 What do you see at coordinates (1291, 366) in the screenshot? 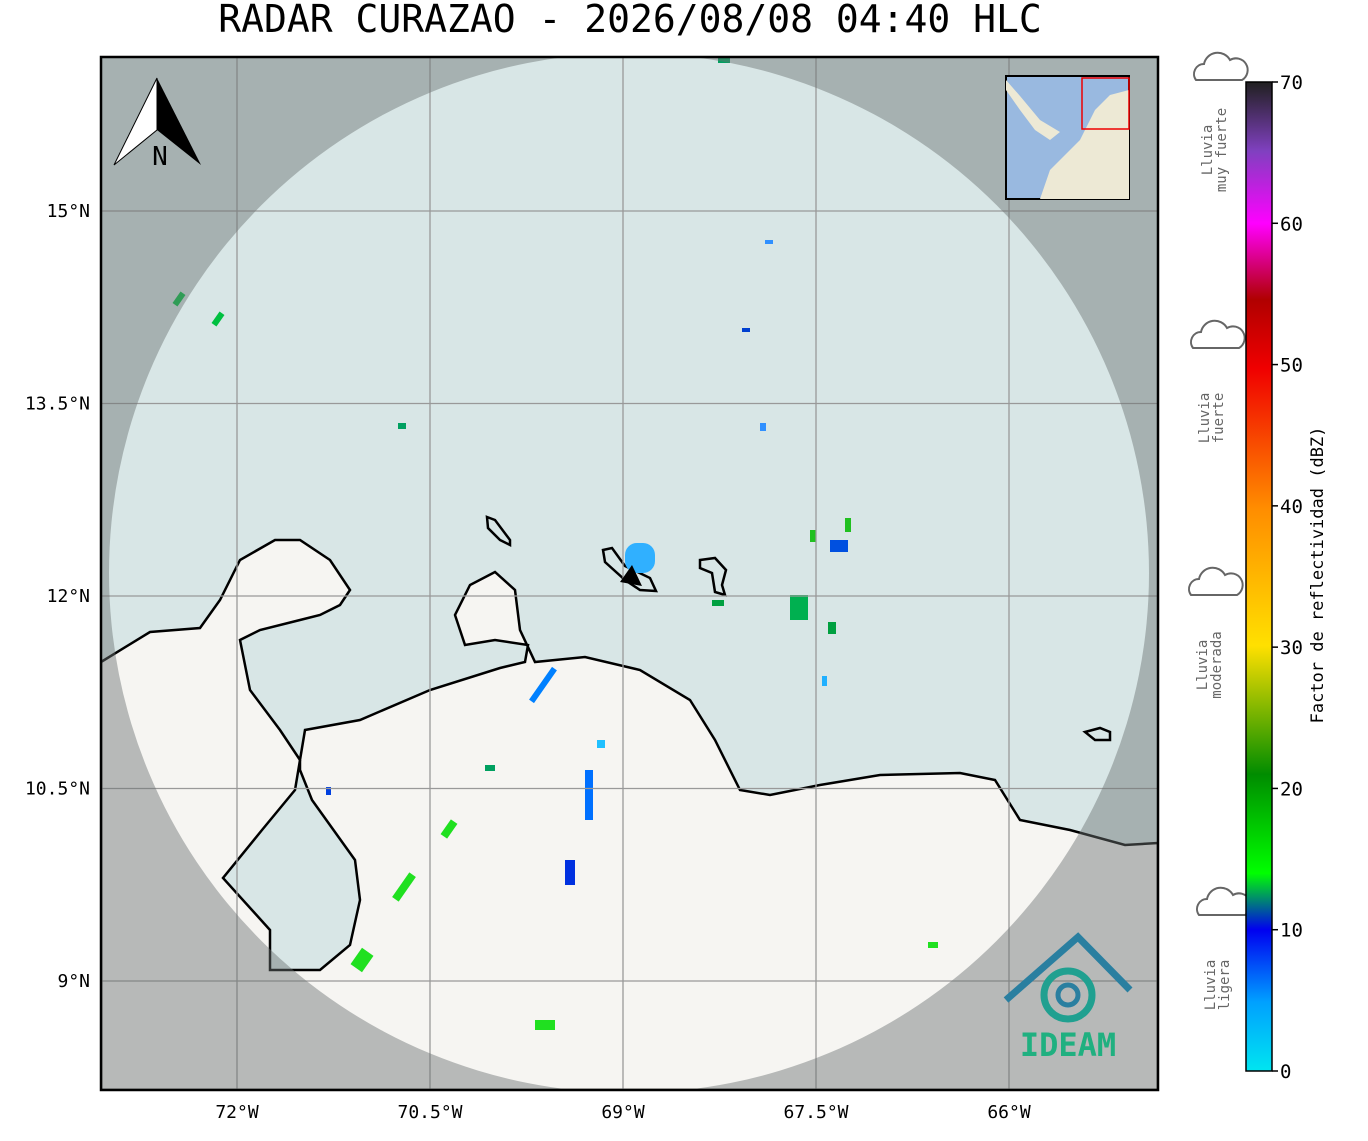
I see `colorbar-tick-label: 50` at bounding box center [1291, 366].